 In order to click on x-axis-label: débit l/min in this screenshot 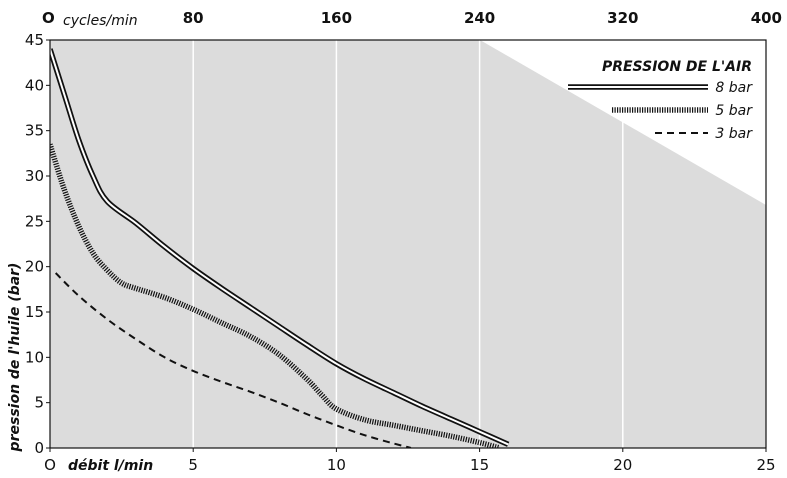, I will do `click(110, 466)`.